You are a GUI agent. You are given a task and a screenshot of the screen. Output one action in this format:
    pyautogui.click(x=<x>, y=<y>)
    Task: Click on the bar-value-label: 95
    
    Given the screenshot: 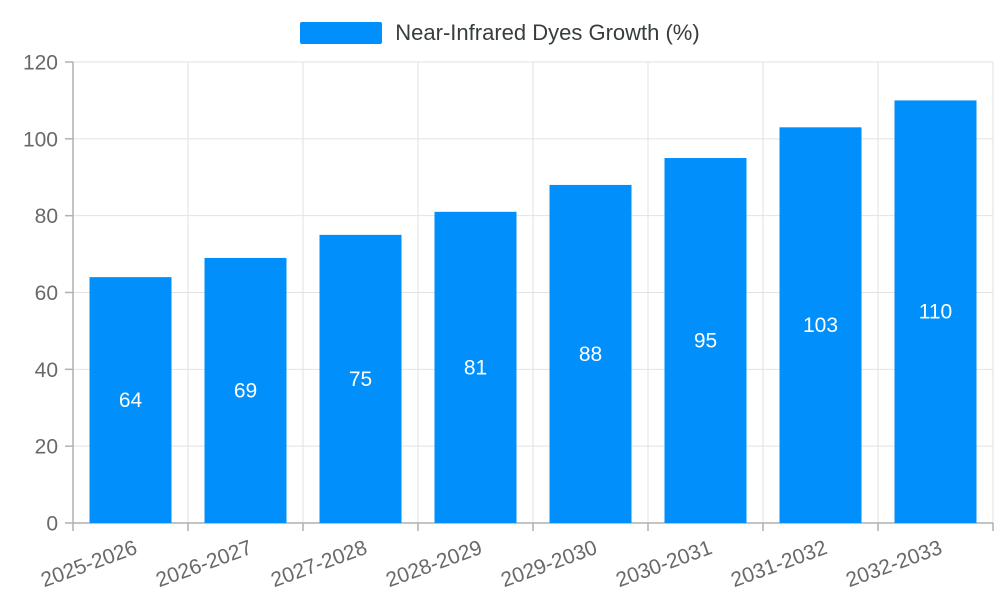 What is the action you would take?
    pyautogui.click(x=705, y=341)
    